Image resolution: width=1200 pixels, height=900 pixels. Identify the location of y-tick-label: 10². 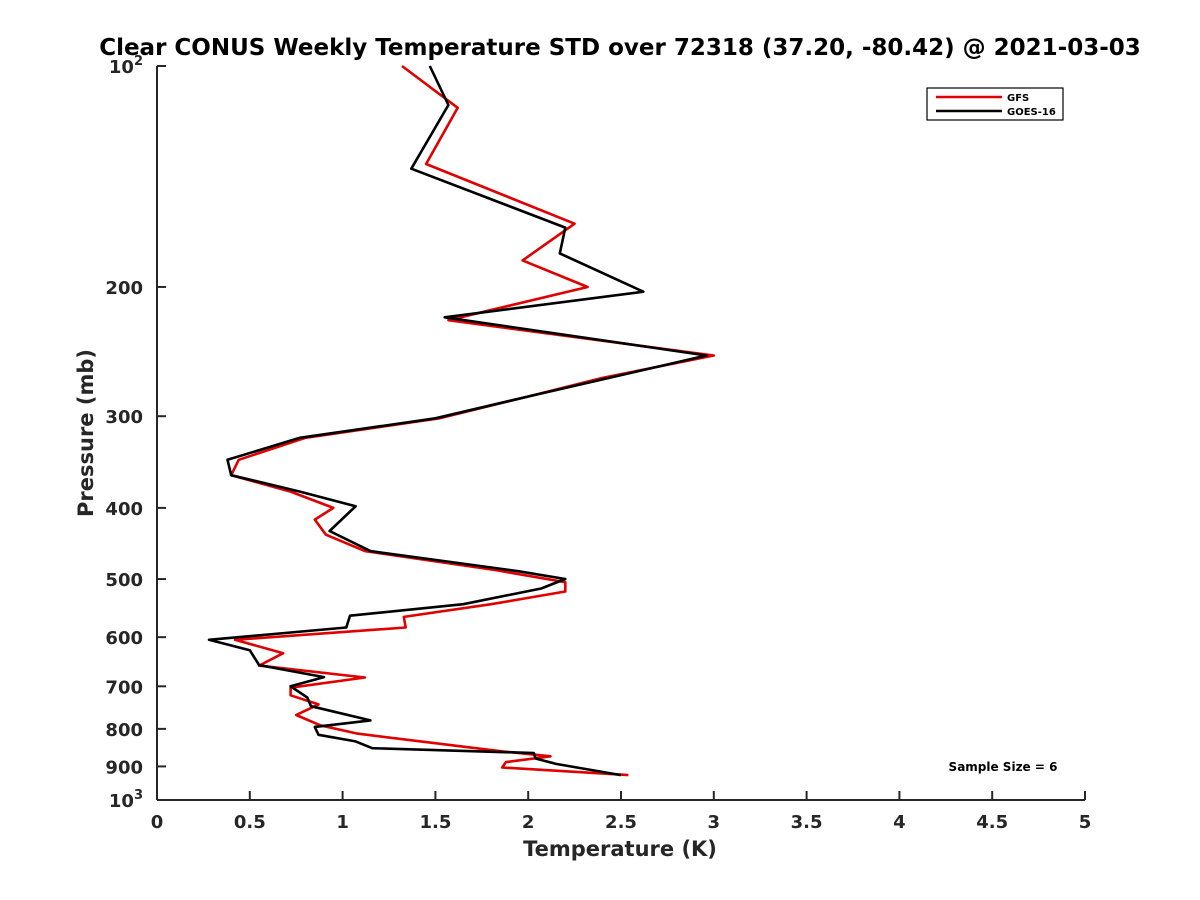
(126, 66).